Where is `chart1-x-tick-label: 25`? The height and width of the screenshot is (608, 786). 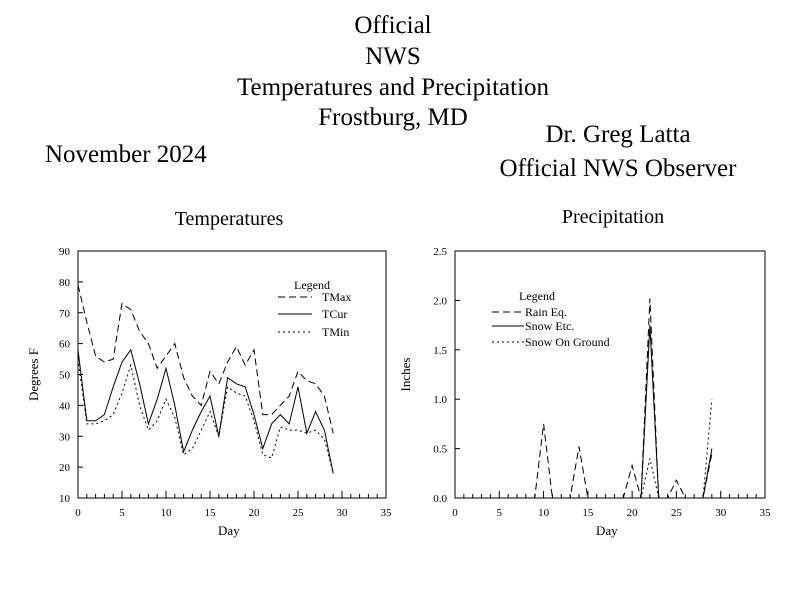
chart1-x-tick-label: 25 is located at coordinates (299, 513).